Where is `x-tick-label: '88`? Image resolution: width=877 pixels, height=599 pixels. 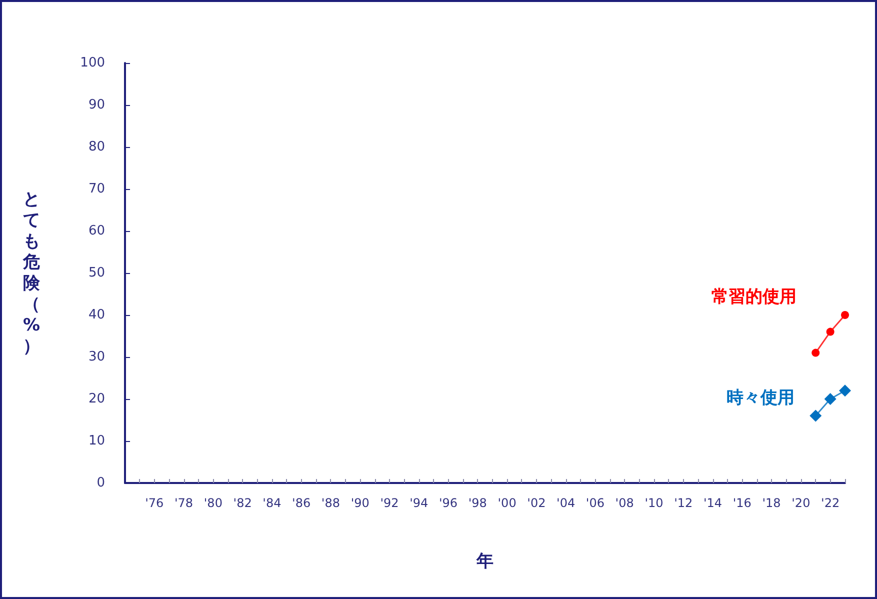
x-tick-label: '88 is located at coordinates (330, 503).